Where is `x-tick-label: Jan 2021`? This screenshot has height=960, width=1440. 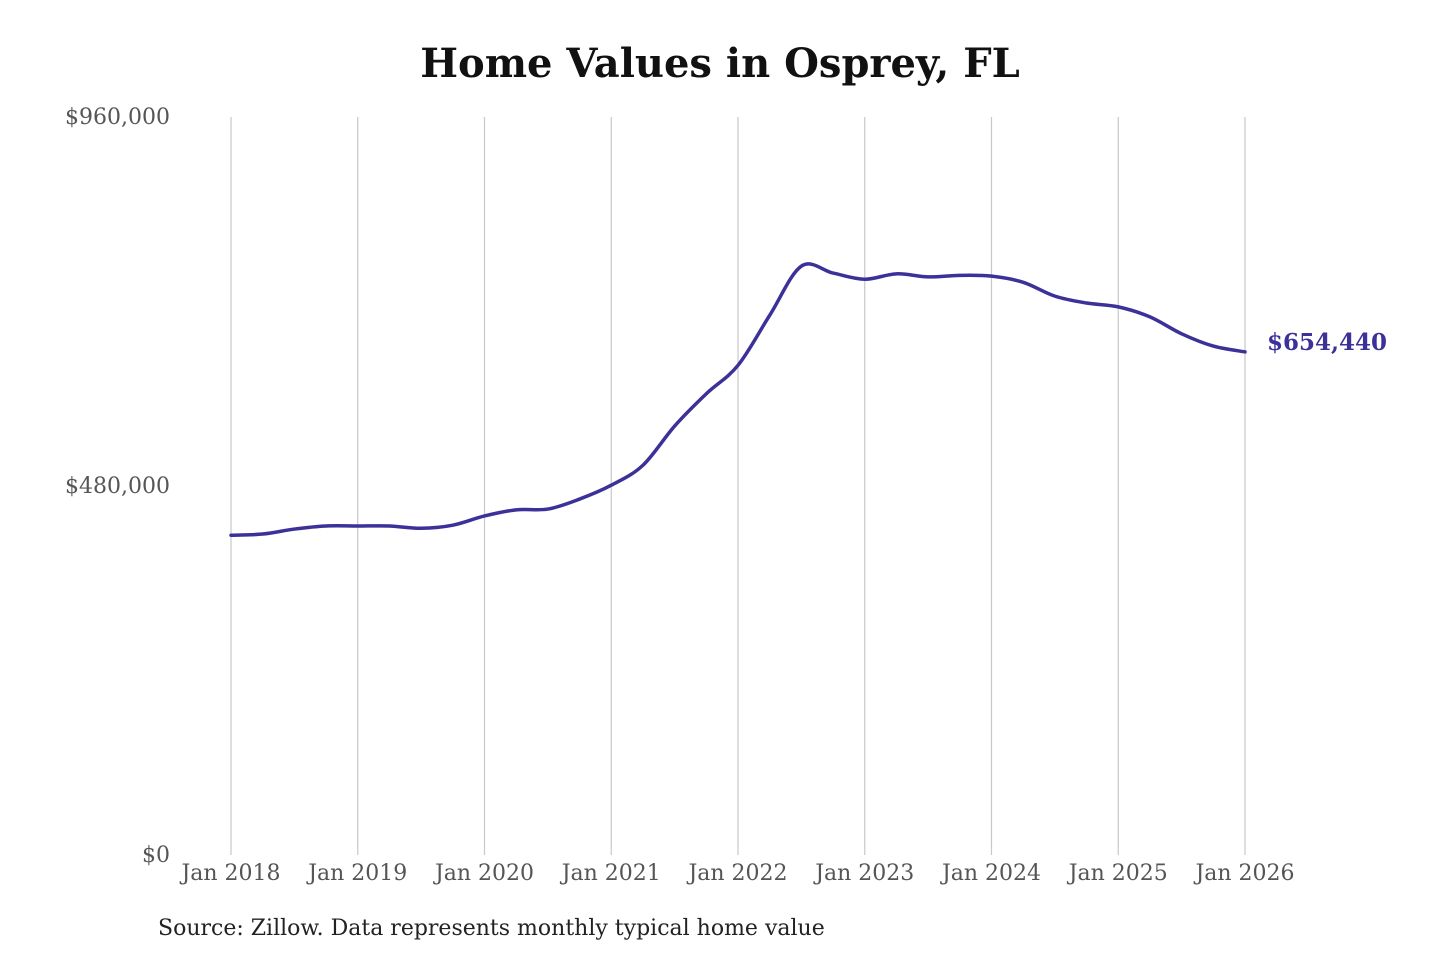 x-tick-label: Jan 2021 is located at coordinates (610, 873).